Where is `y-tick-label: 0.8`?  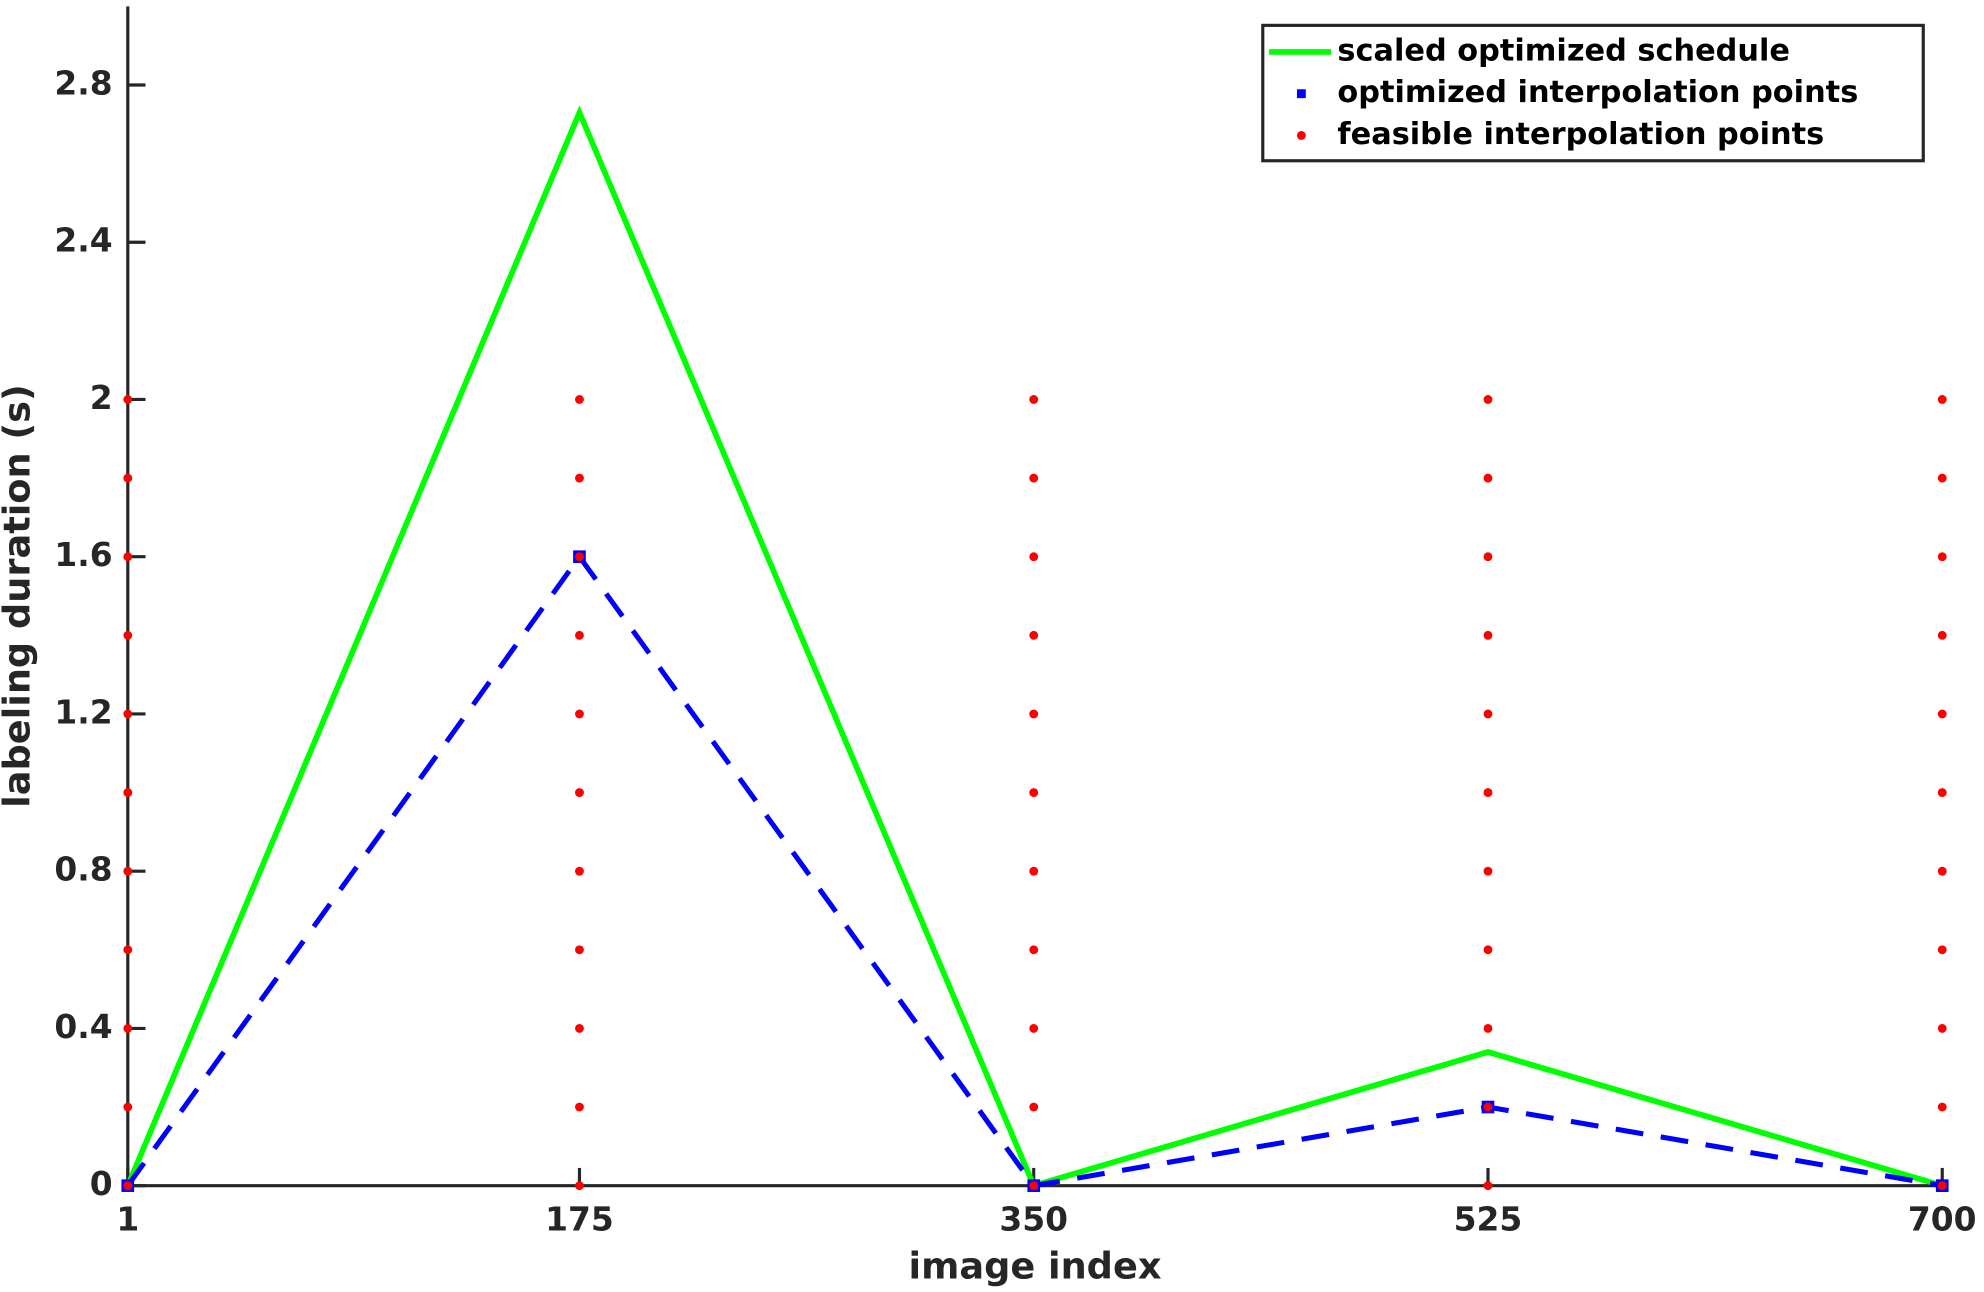
y-tick-label: 0.8 is located at coordinates (83, 869).